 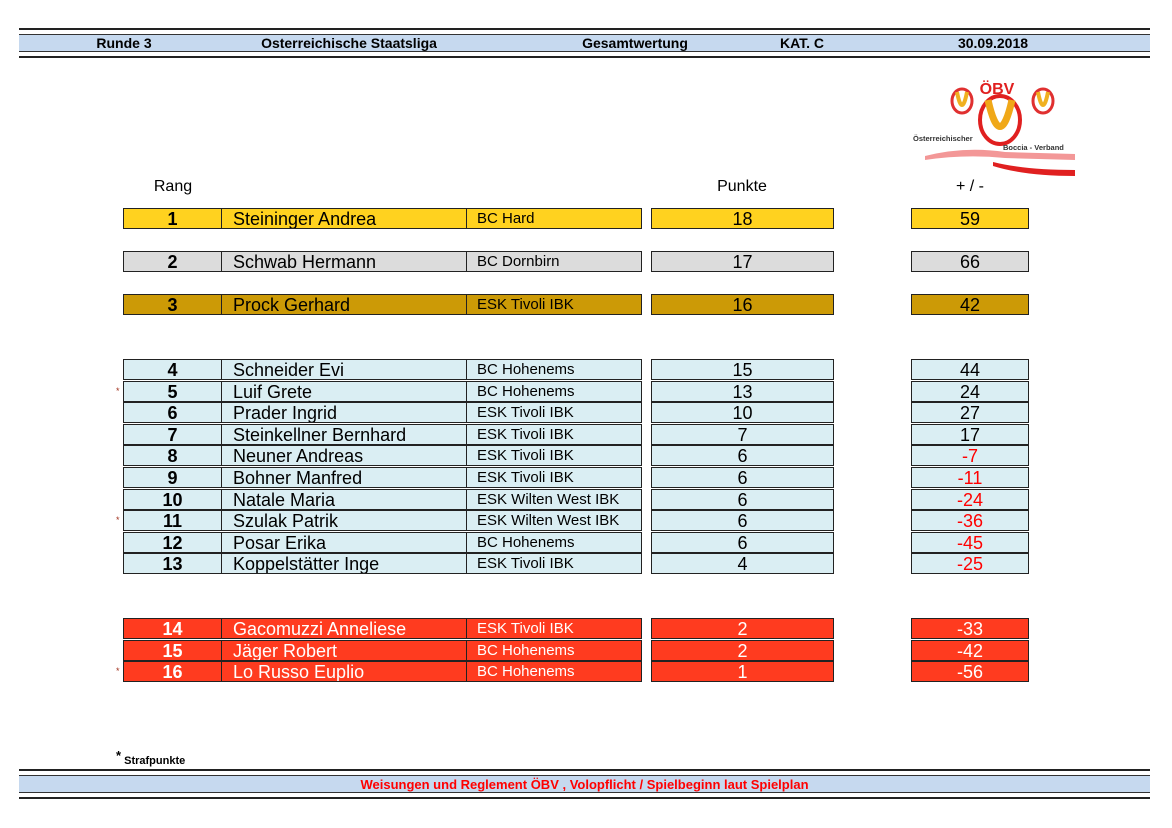 What do you see at coordinates (742, 261) in the screenshot?
I see `points-cell: 17` at bounding box center [742, 261].